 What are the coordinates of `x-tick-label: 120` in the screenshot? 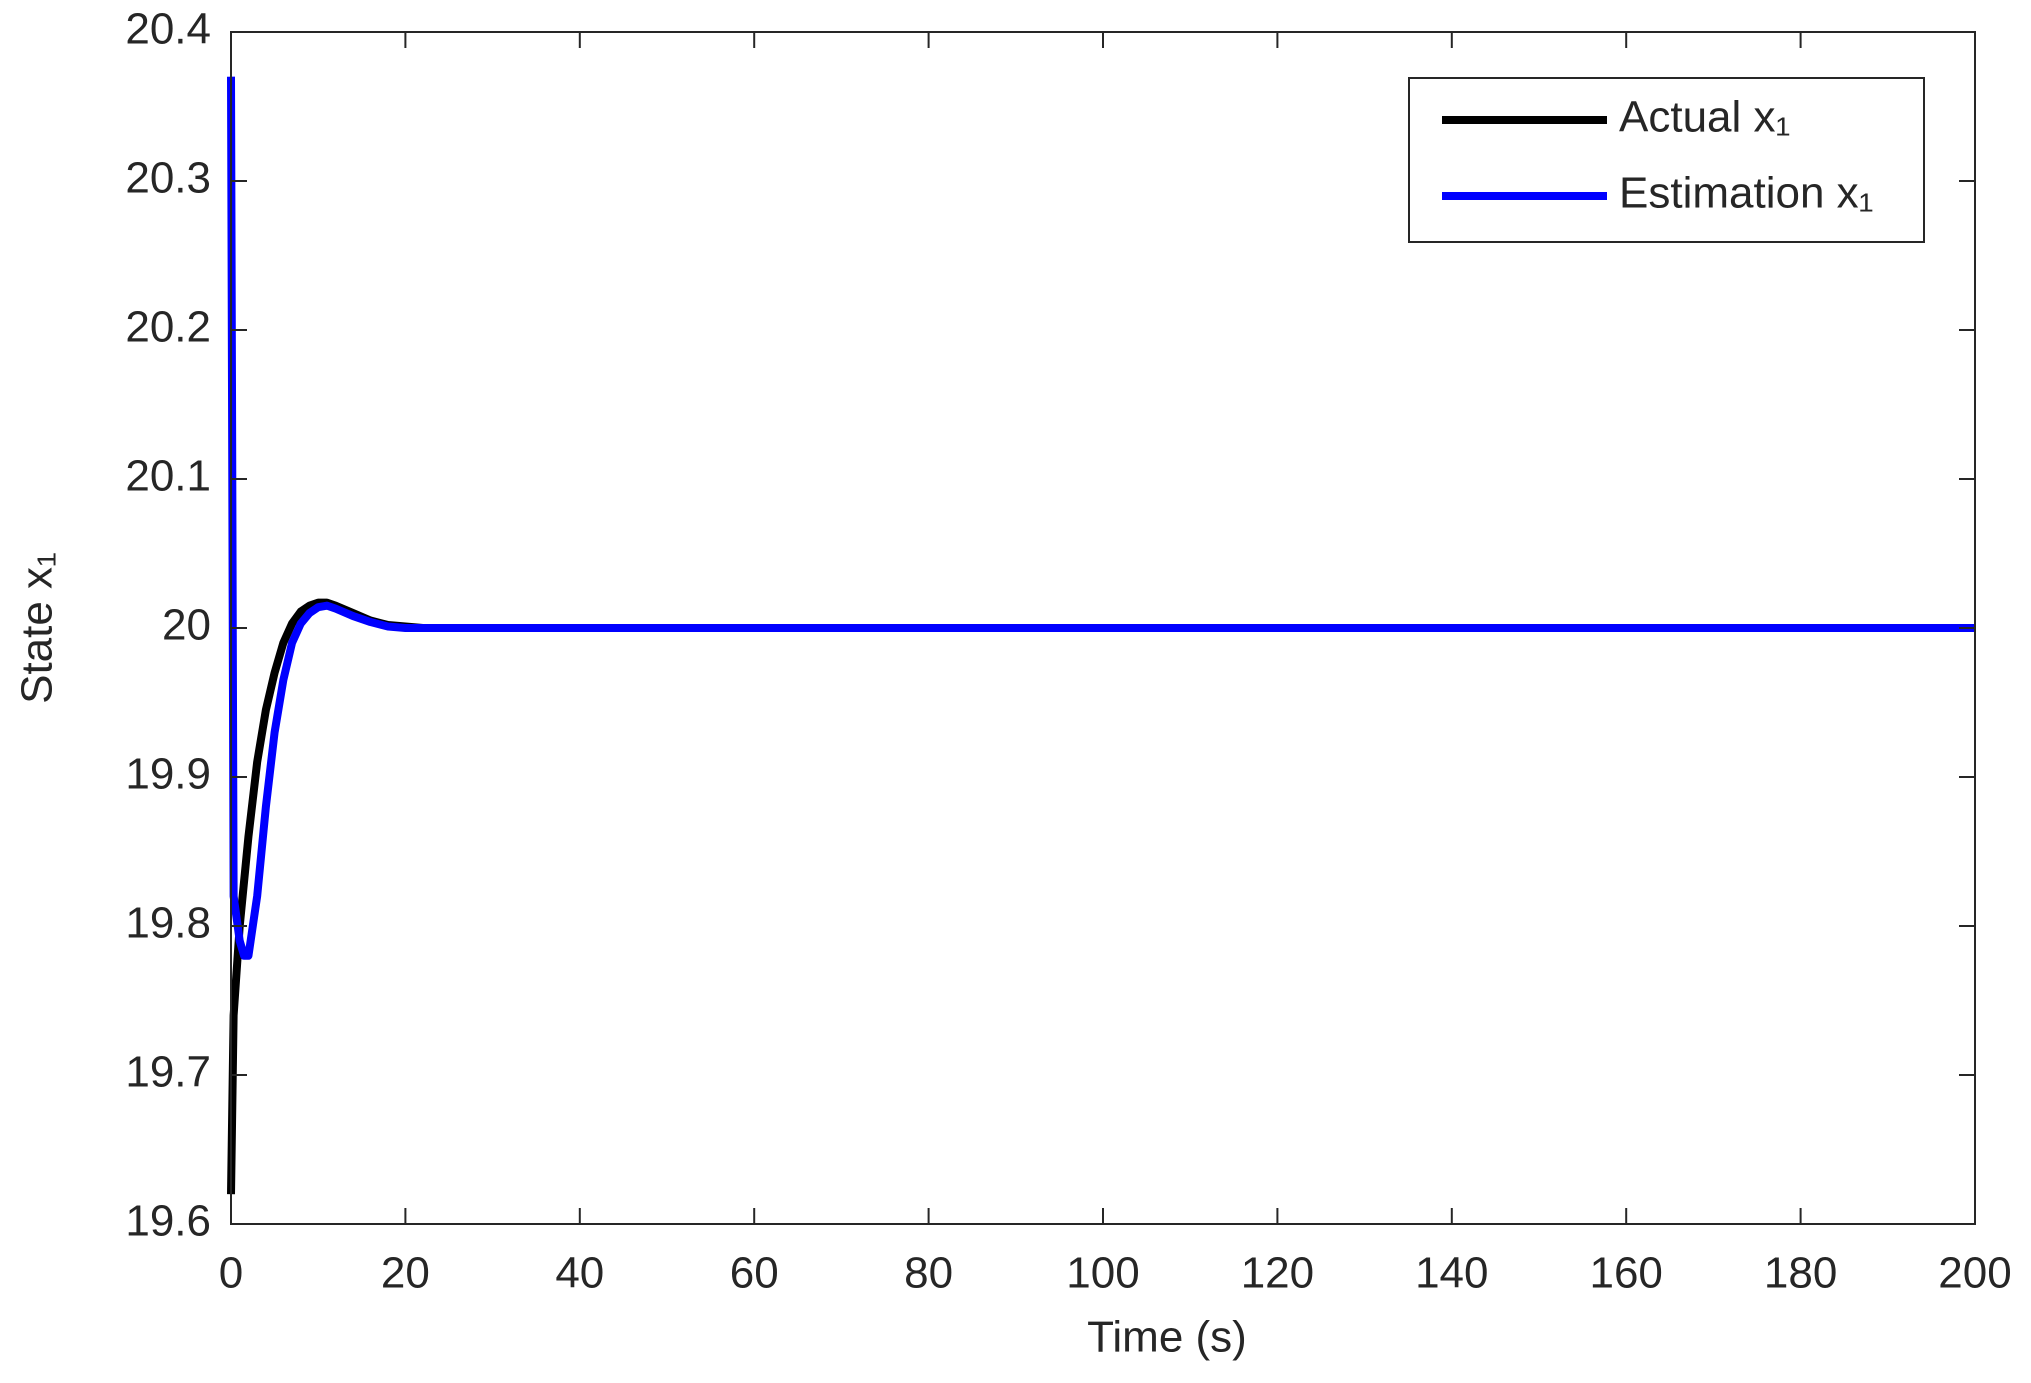 It's located at (1277, 1273).